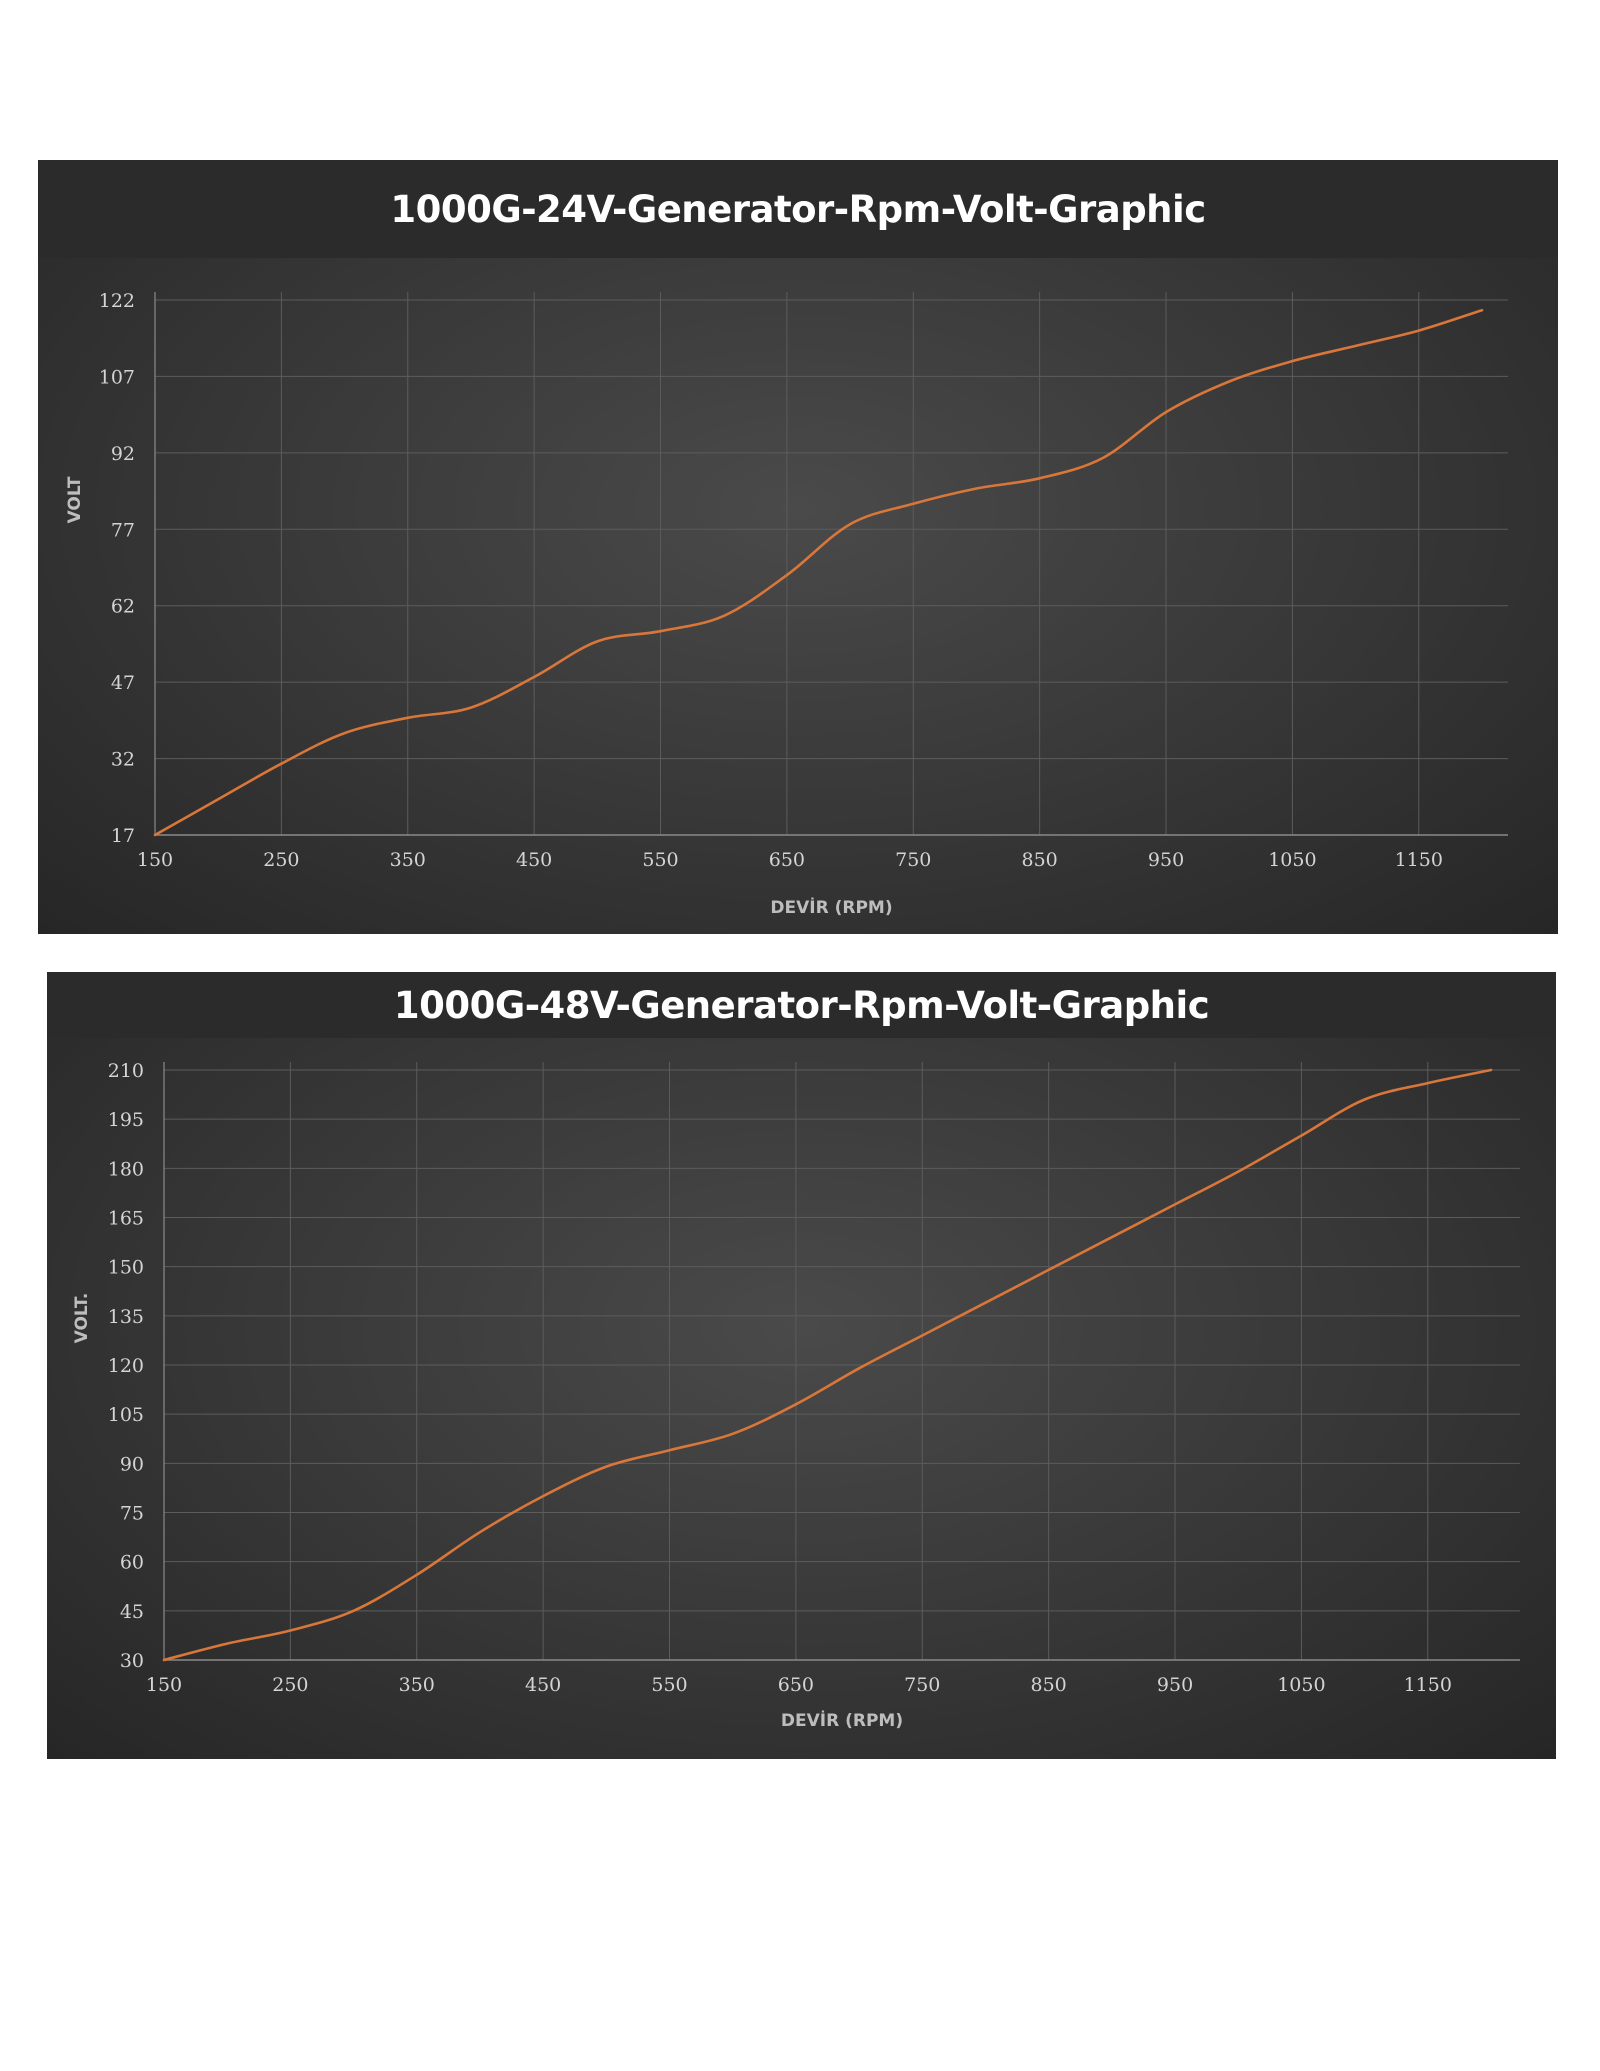  I want to click on y-tick-label: 120, so click(126, 1366).